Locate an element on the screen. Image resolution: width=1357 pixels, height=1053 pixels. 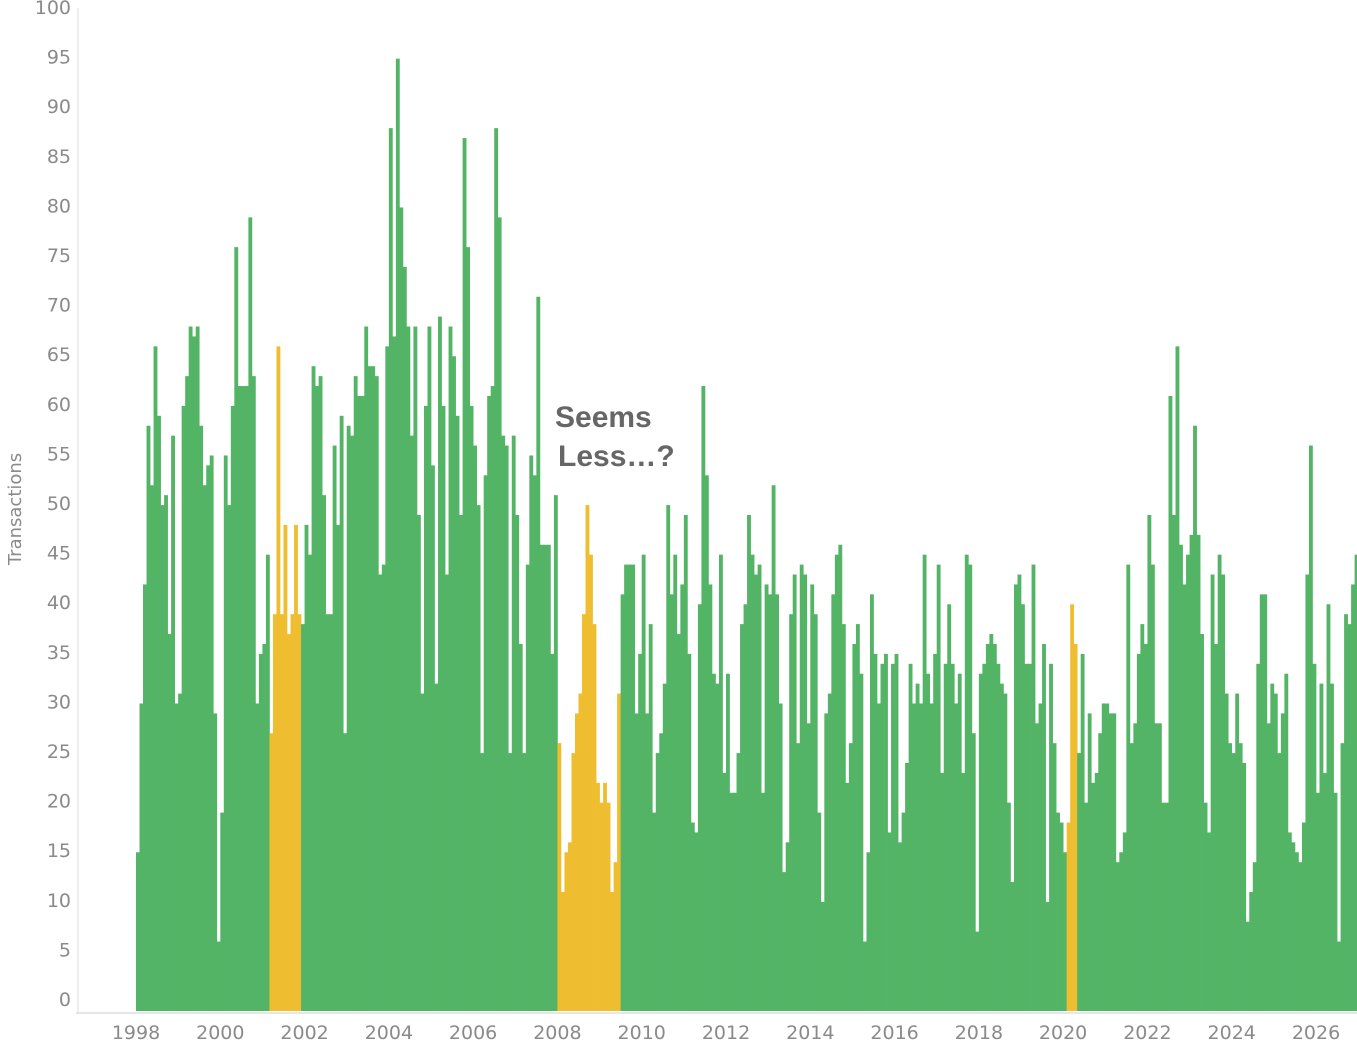
annotation-line-2: Less…? is located at coordinates (616, 456).